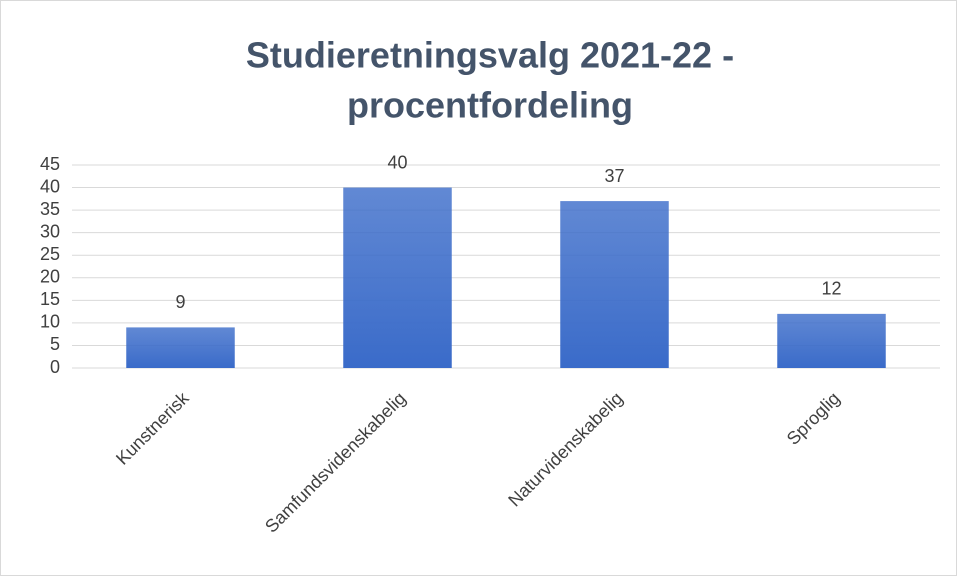  Describe the element at coordinates (50, 254) in the screenshot. I see `y-tick-label: 25` at that location.